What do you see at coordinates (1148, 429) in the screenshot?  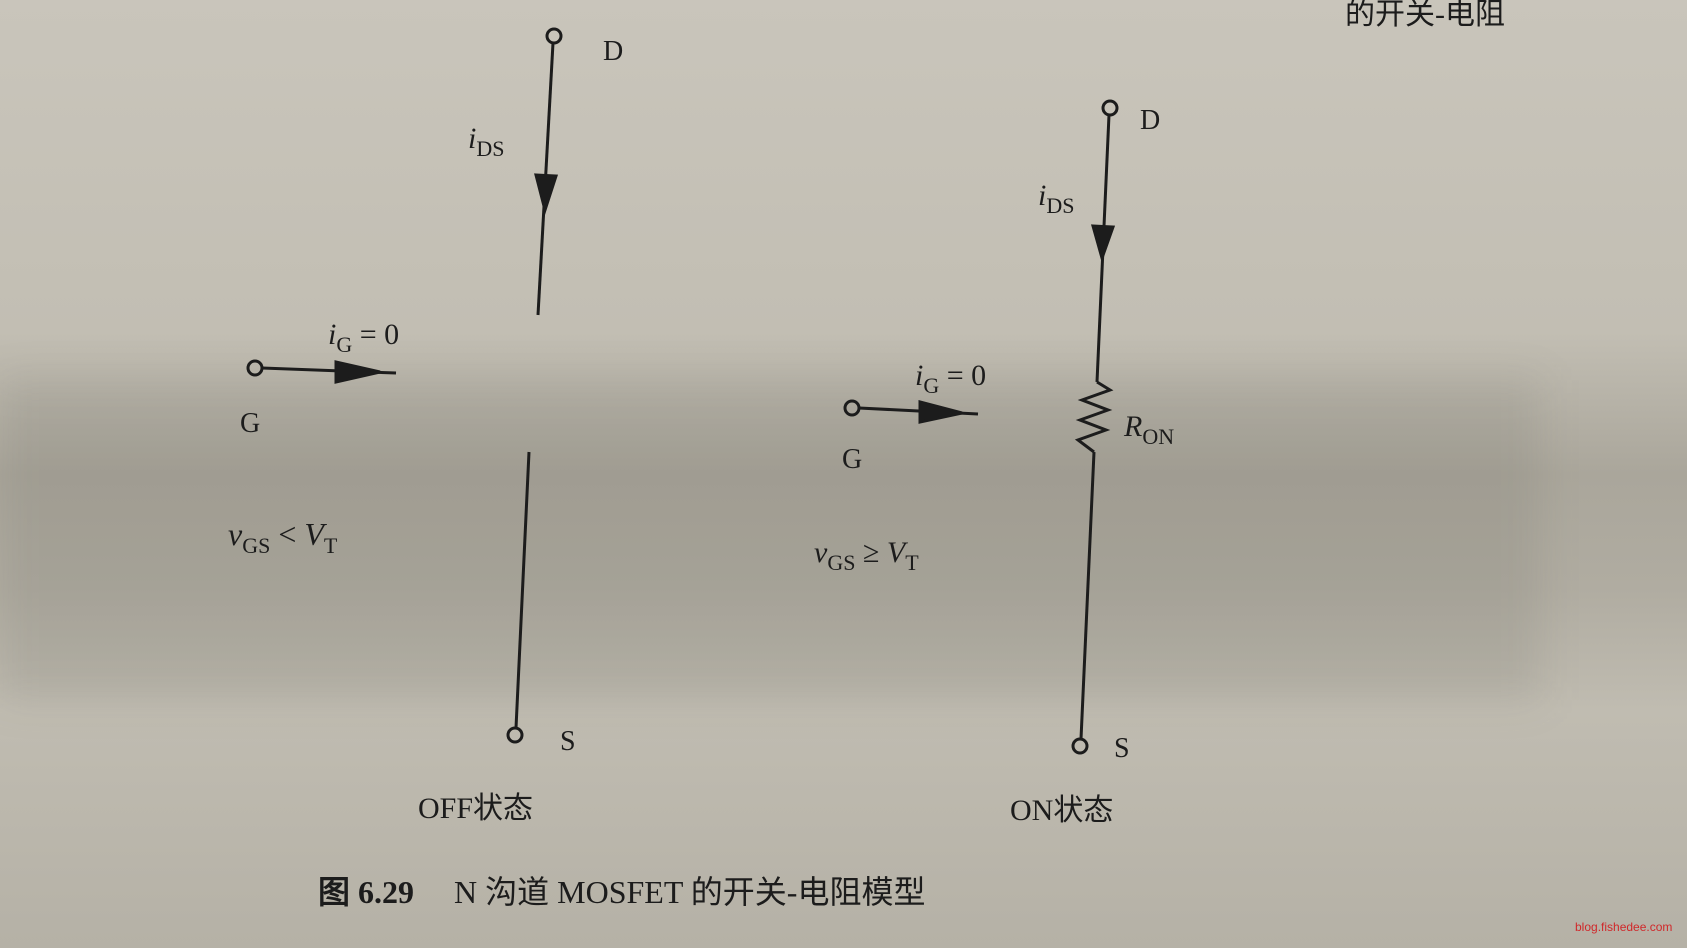 I see `on-resistor-label: RON` at bounding box center [1148, 429].